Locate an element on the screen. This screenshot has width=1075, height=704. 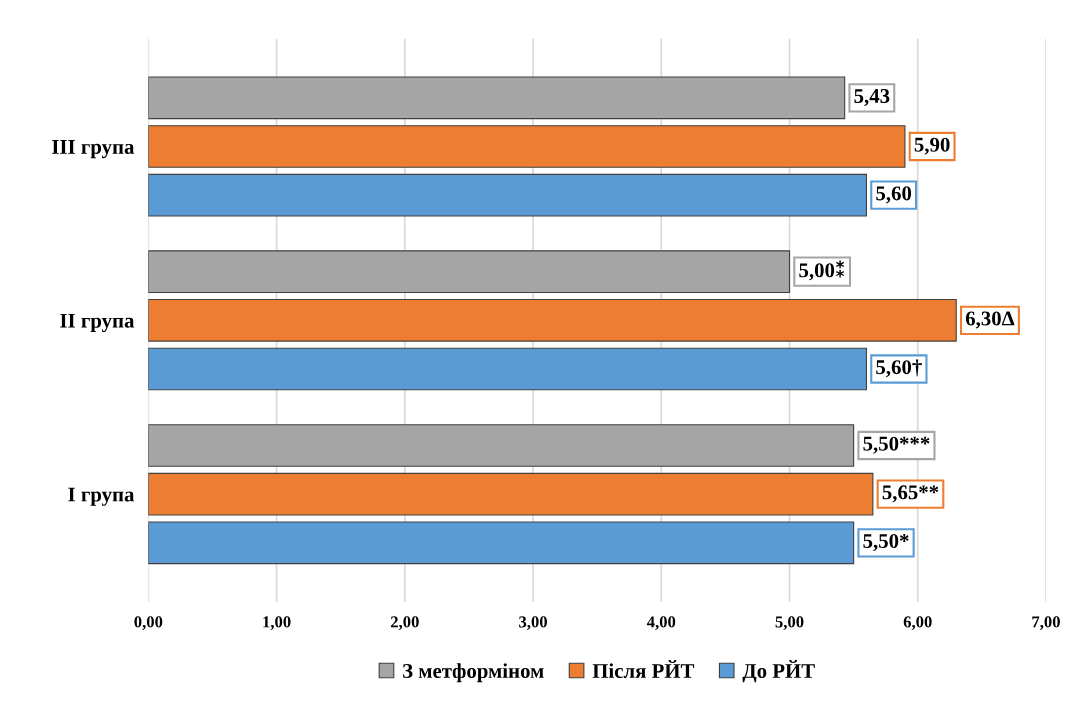
data-label: 5,00⁑ is located at coordinates (822, 270).